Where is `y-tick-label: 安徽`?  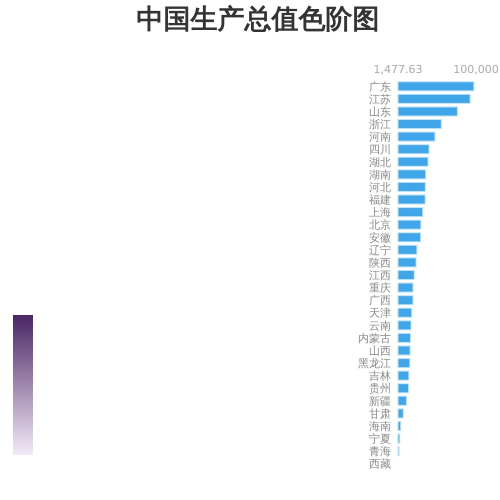
y-tick-label: 安徽 is located at coordinates (380, 237).